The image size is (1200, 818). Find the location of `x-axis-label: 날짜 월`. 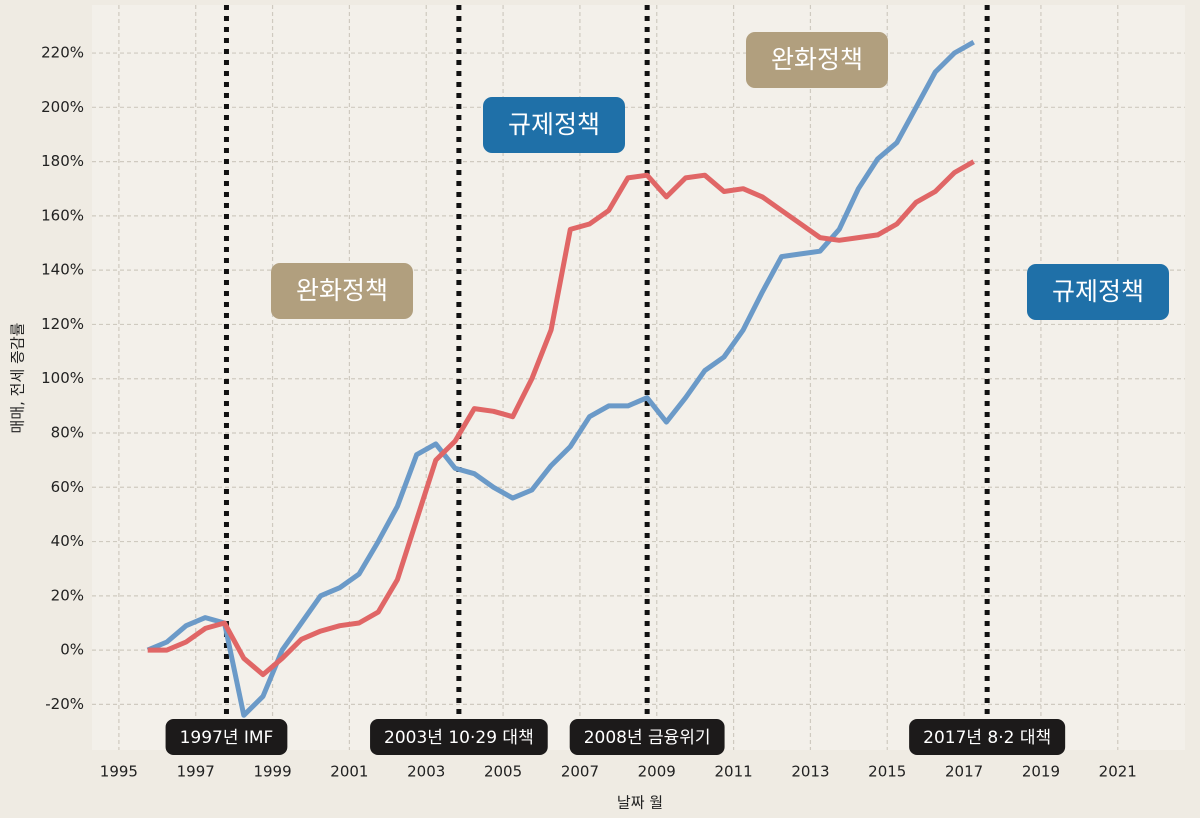

x-axis-label: 날짜 월 is located at coordinates (640, 803).